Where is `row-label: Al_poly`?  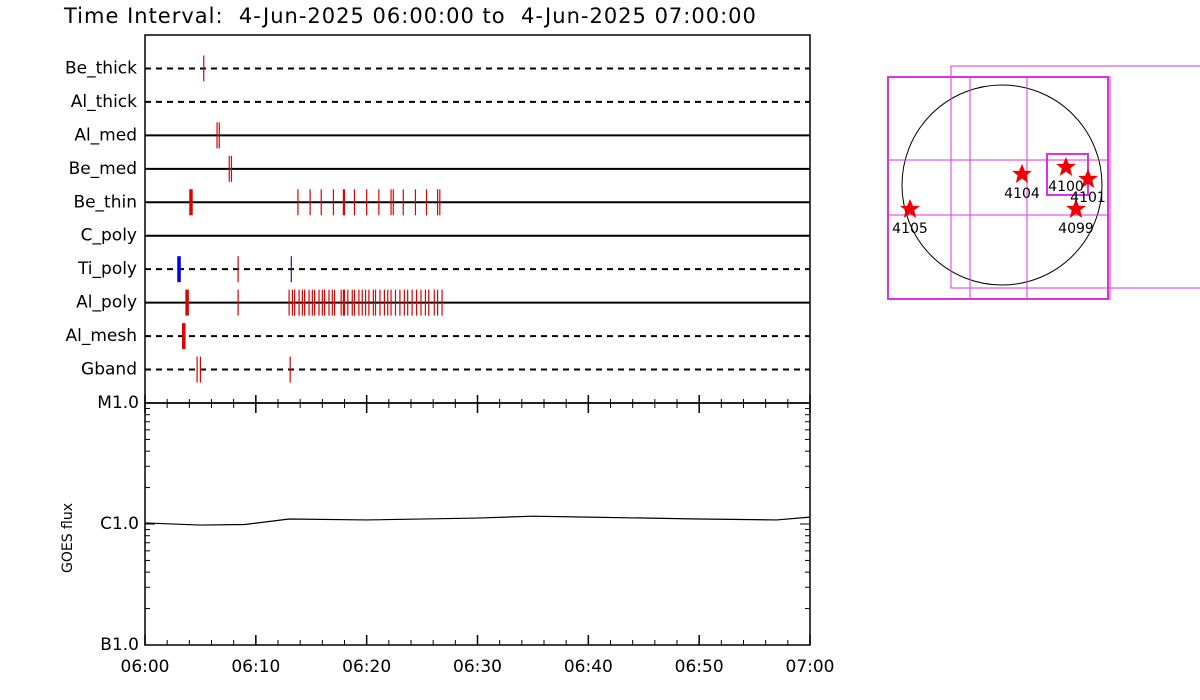 row-label: Al_poly is located at coordinates (106, 303).